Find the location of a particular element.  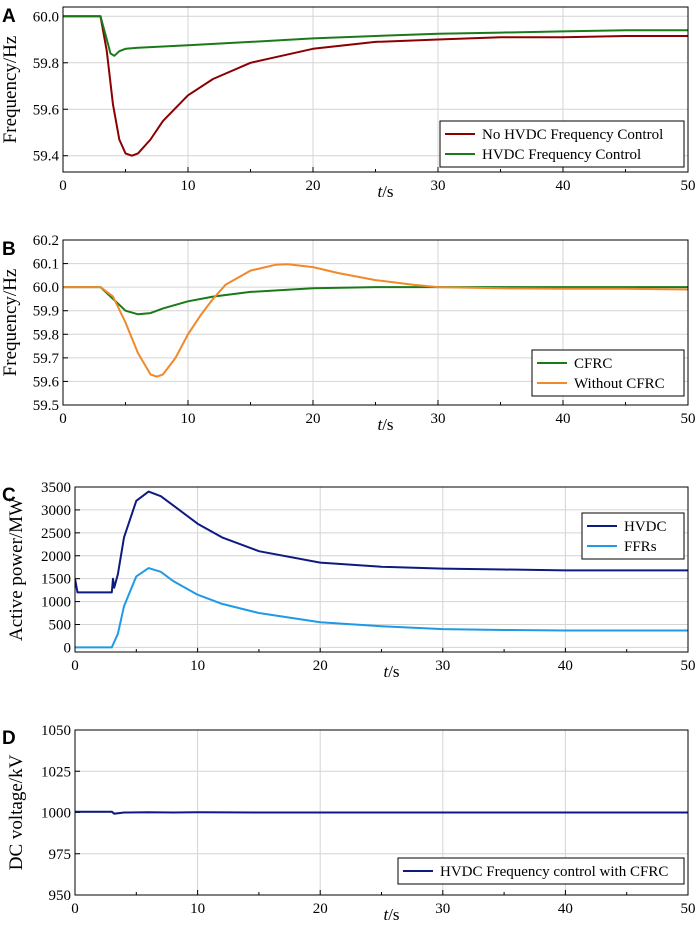

y-axis-label: DC voltage/kV is located at coordinates (16, 812).